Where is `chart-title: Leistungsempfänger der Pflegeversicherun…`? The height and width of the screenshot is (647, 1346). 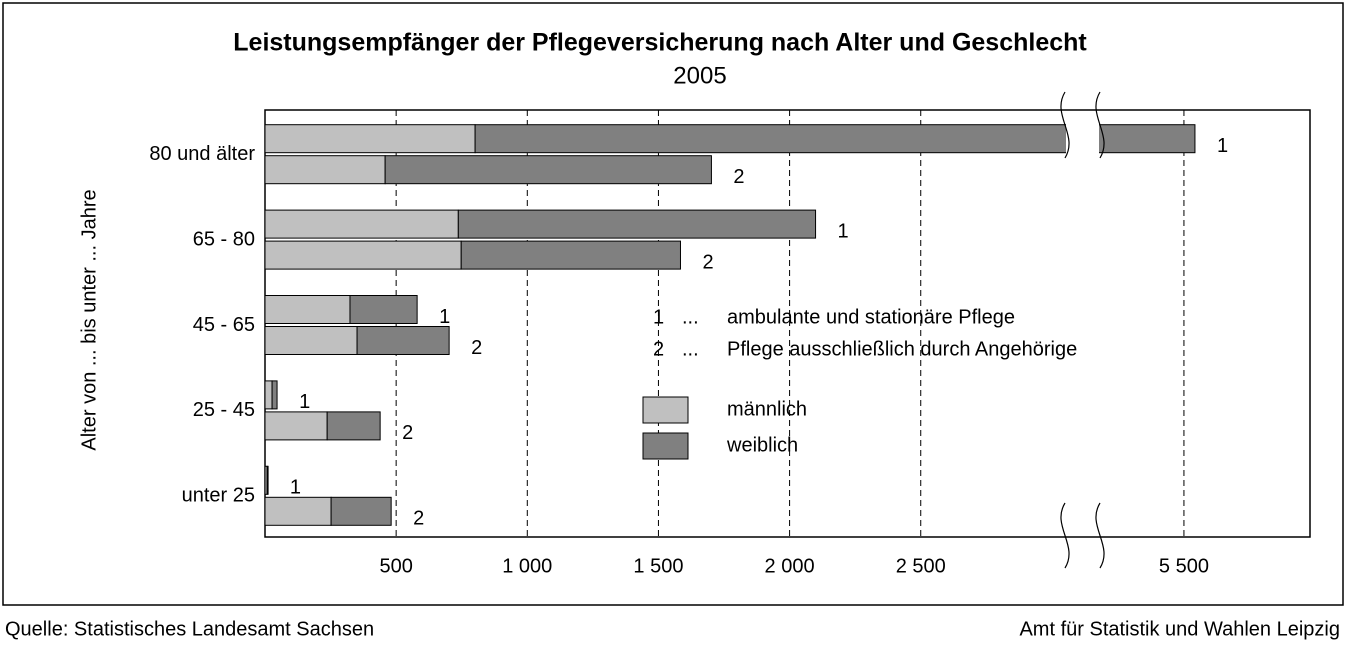 chart-title: Leistungsempfänger der Pflegeversicherun… is located at coordinates (660, 43).